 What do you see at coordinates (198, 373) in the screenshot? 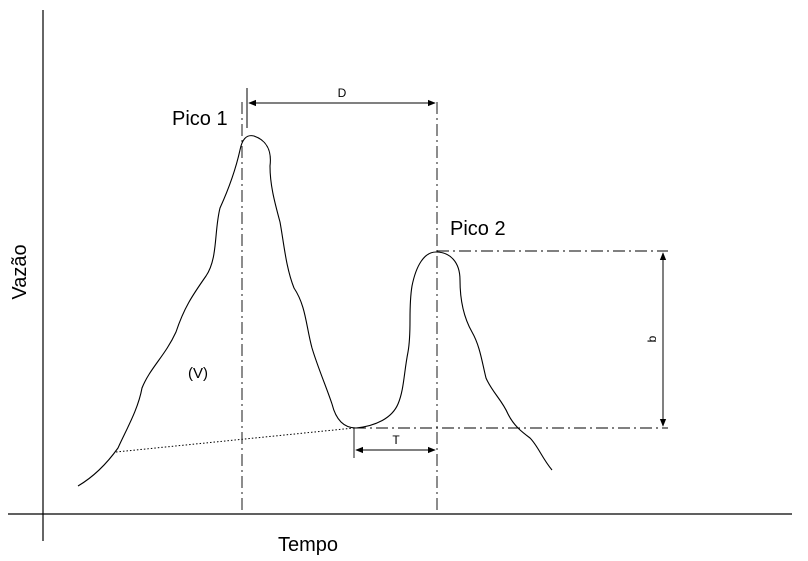
I see `volume-label: (V)` at bounding box center [198, 373].